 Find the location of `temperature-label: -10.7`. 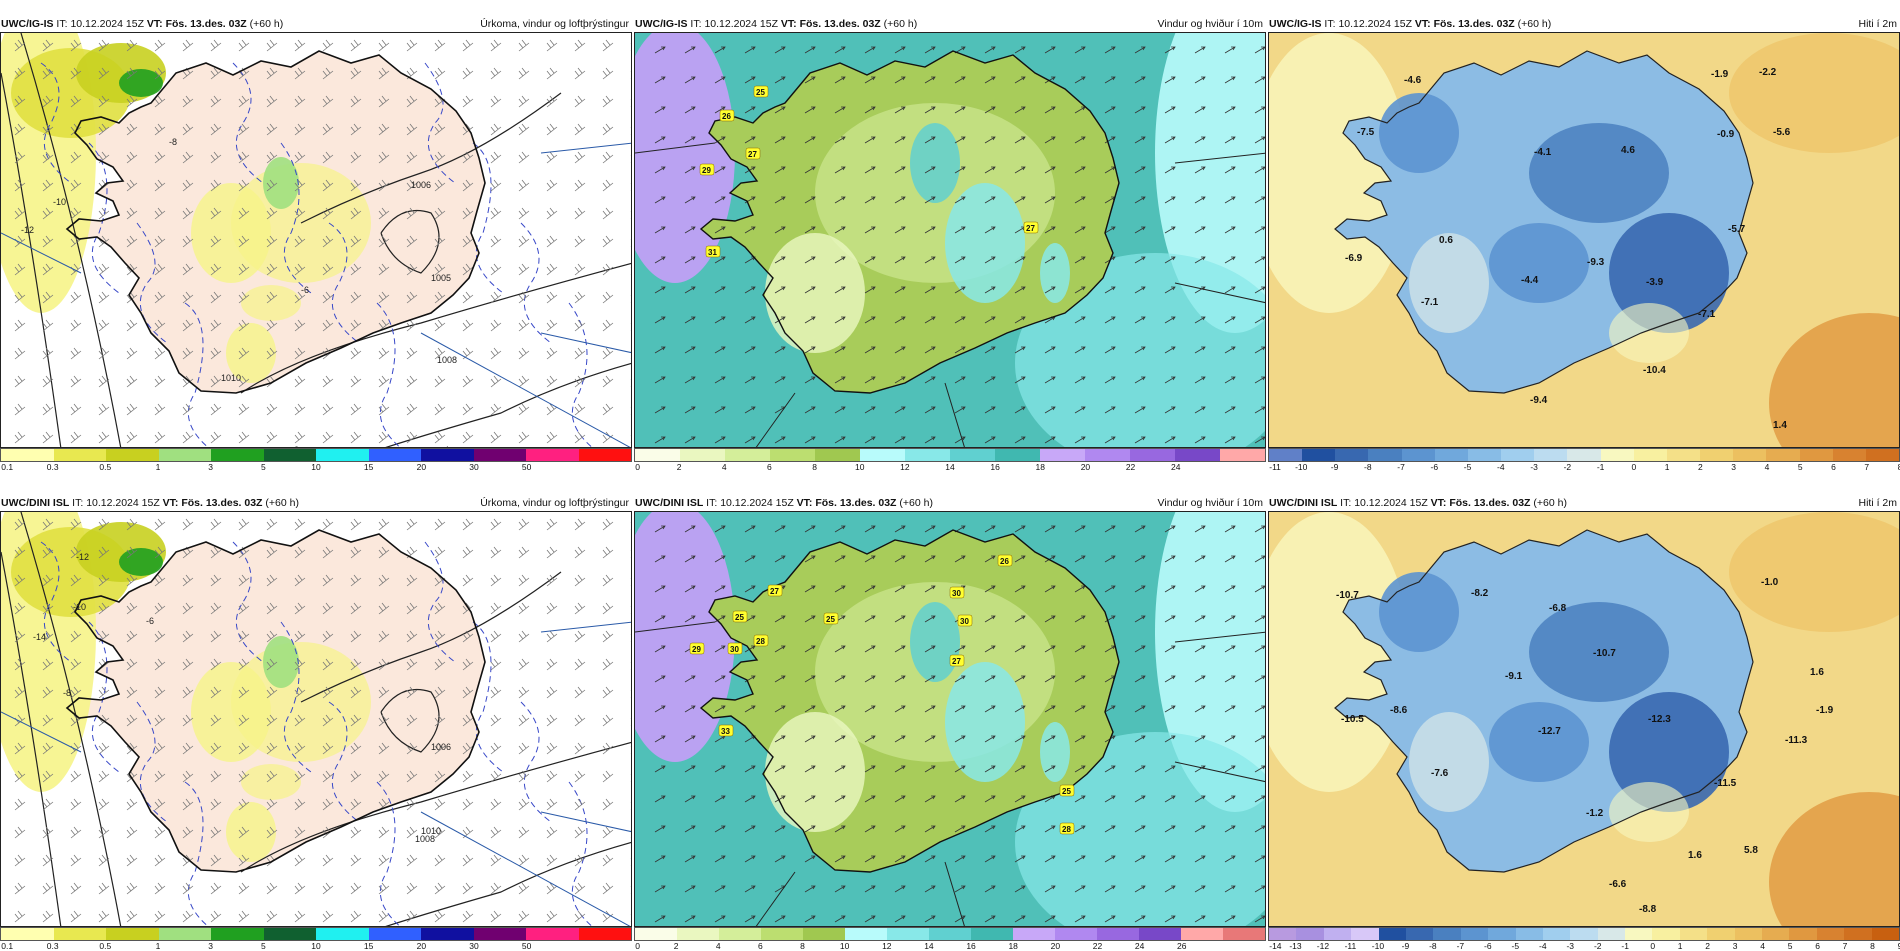

temperature-label: -10.7 is located at coordinates (1604, 653).